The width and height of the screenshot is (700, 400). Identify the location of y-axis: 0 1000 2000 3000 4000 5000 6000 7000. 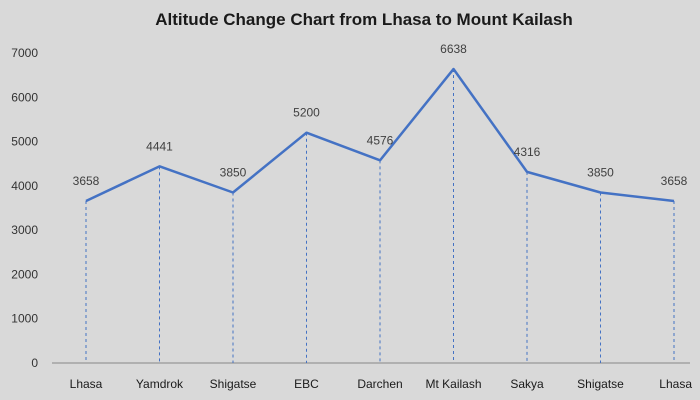
(24, 208).